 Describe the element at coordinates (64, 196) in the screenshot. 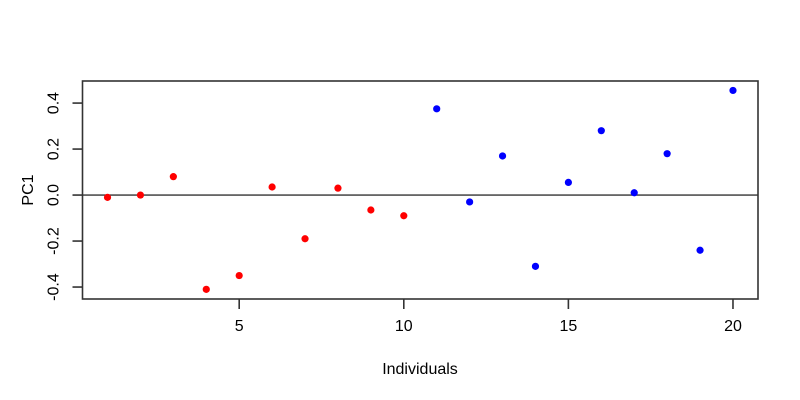

I see `y-axis: -0.4 -0.2 0.0 0.2 0.4` at that location.